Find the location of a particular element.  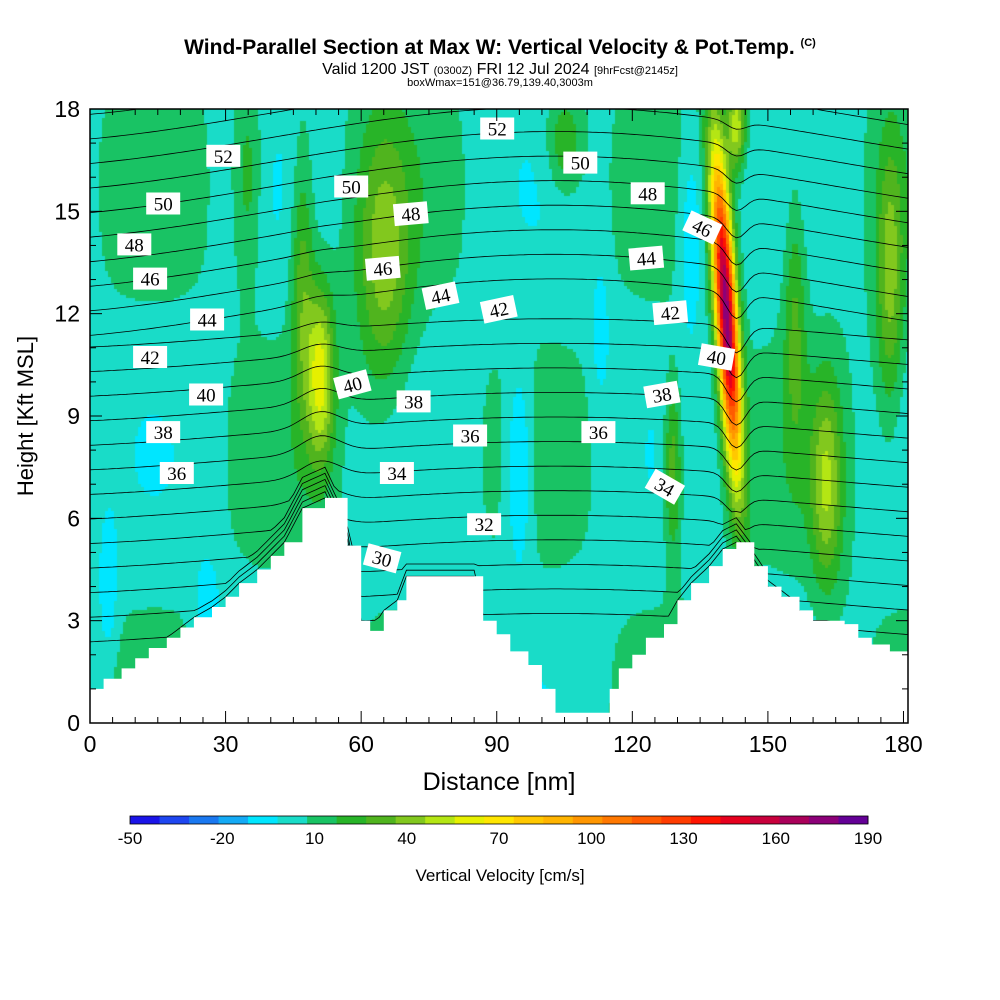

x-tick-label: 120 is located at coordinates (632, 744).